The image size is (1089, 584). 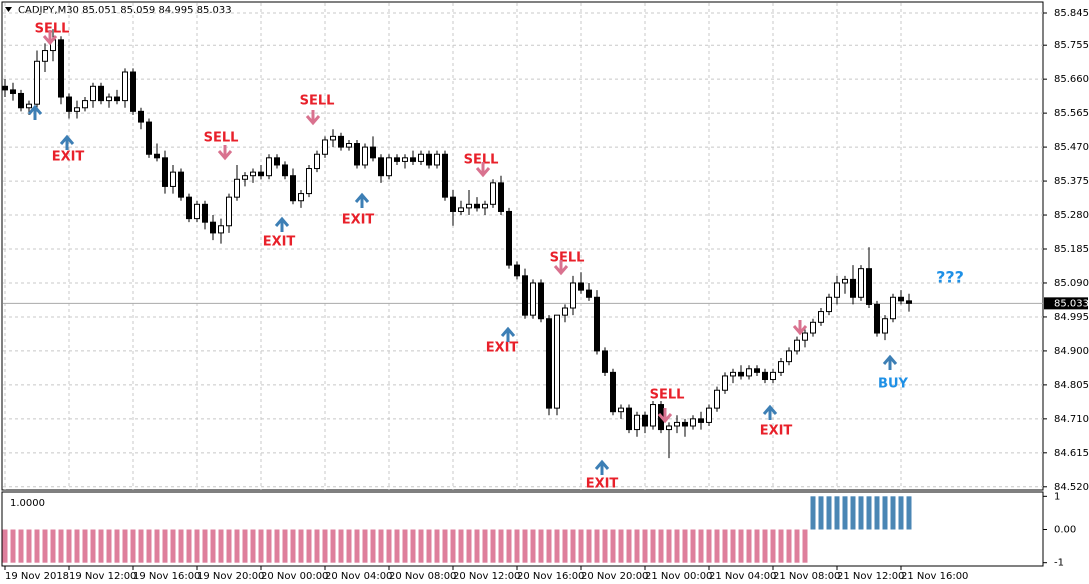 What do you see at coordinates (230, 576) in the screenshot?
I see `x-tick-label: 19 Nov 20:00` at bounding box center [230, 576].